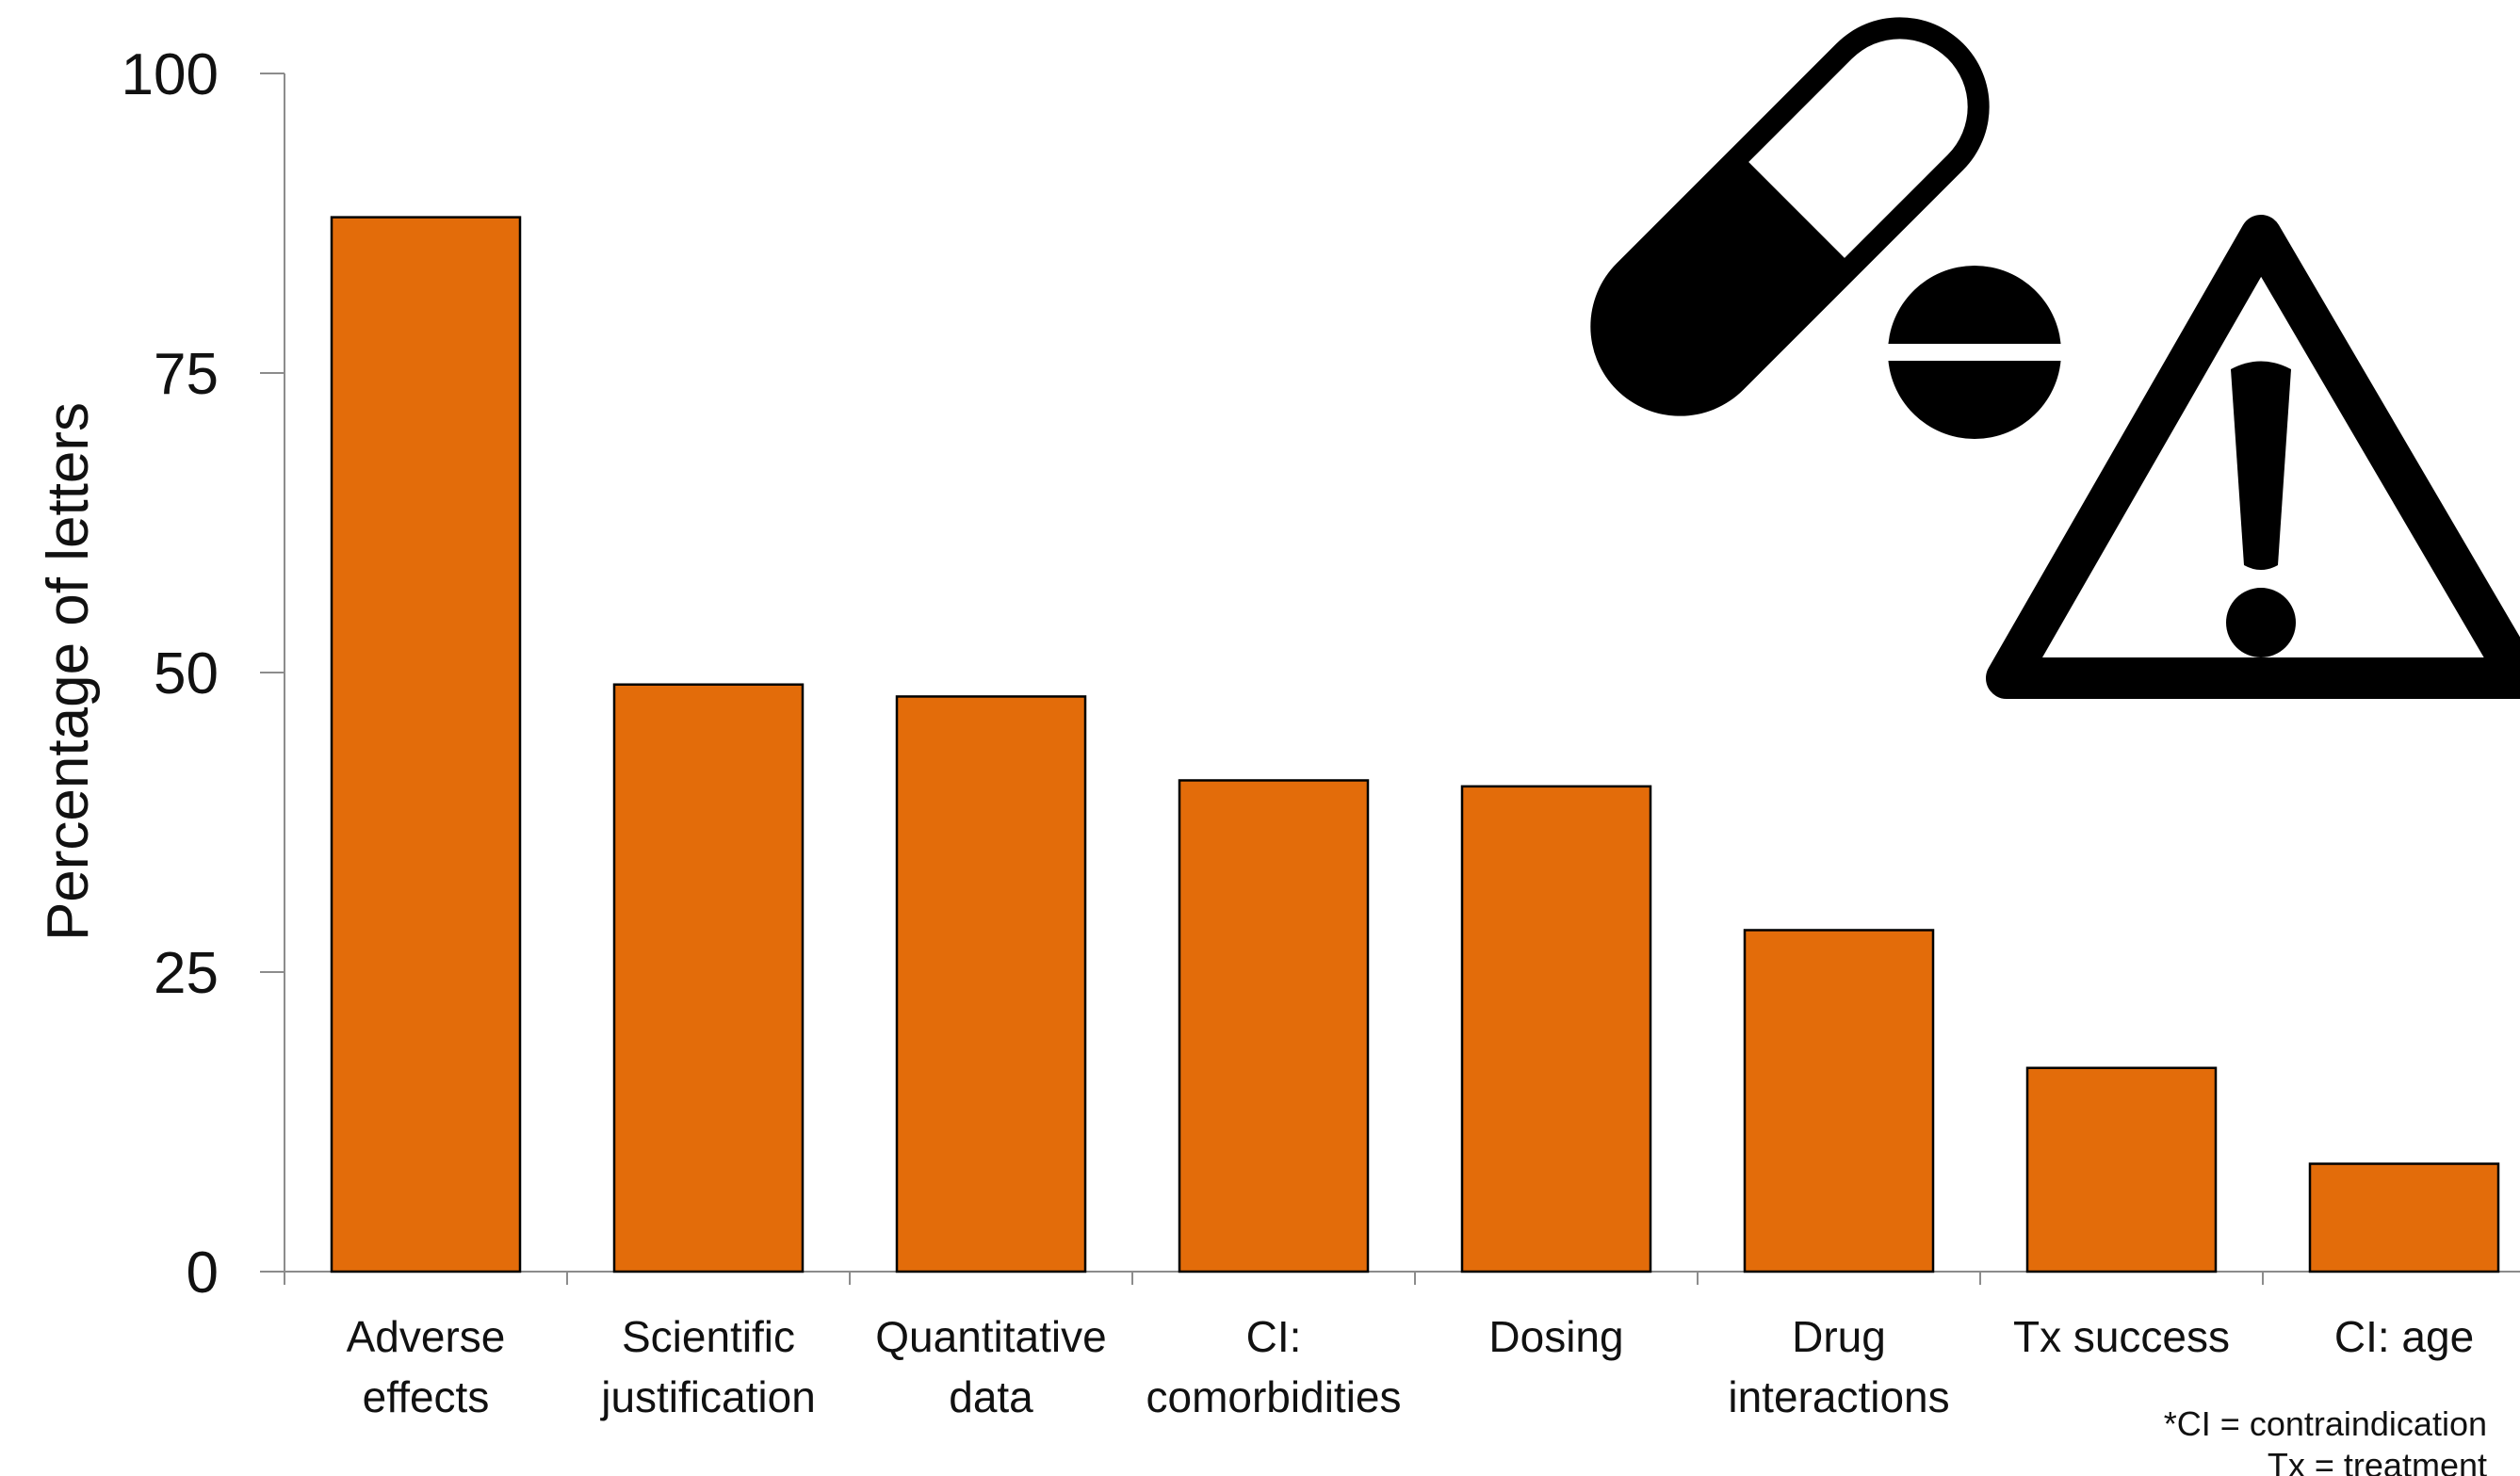 This screenshot has height=1476, width=2520. What do you see at coordinates (426, 1396) in the screenshot?
I see `x-tick-label: effects` at bounding box center [426, 1396].